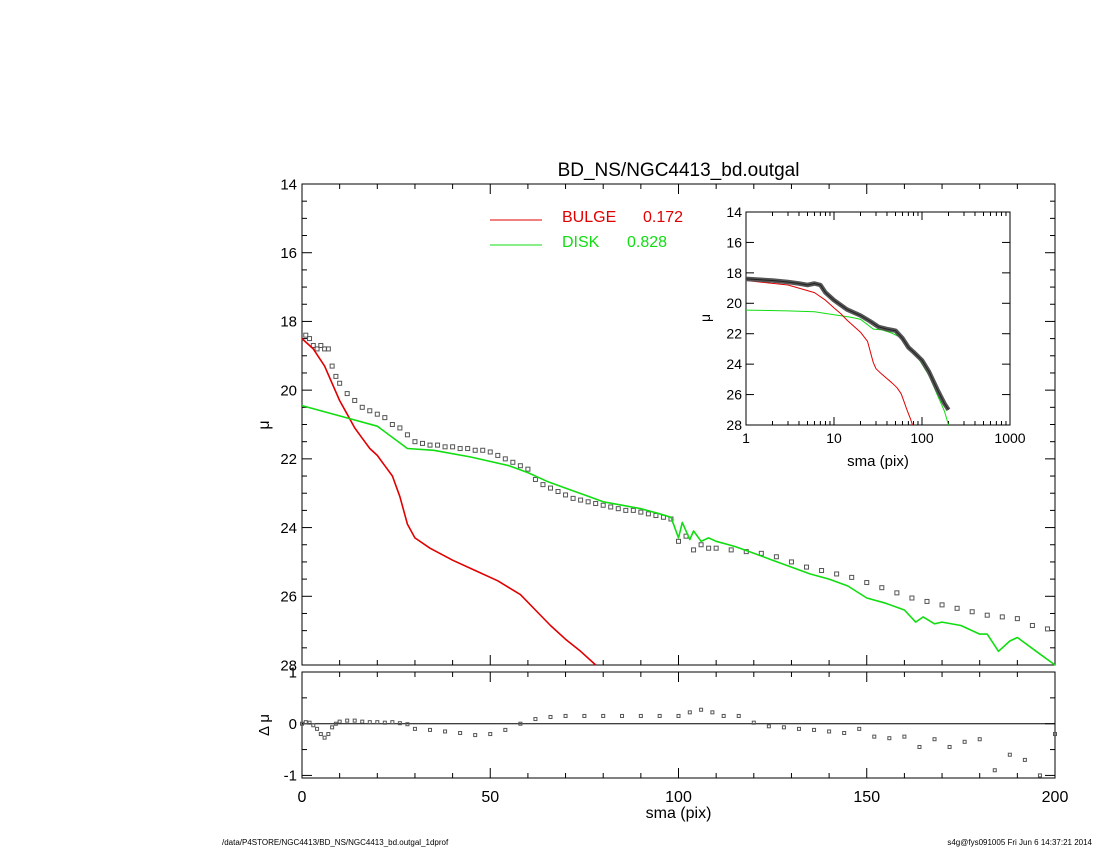  I want to click on inset-xtick-label: 1000, so click(1009, 438).